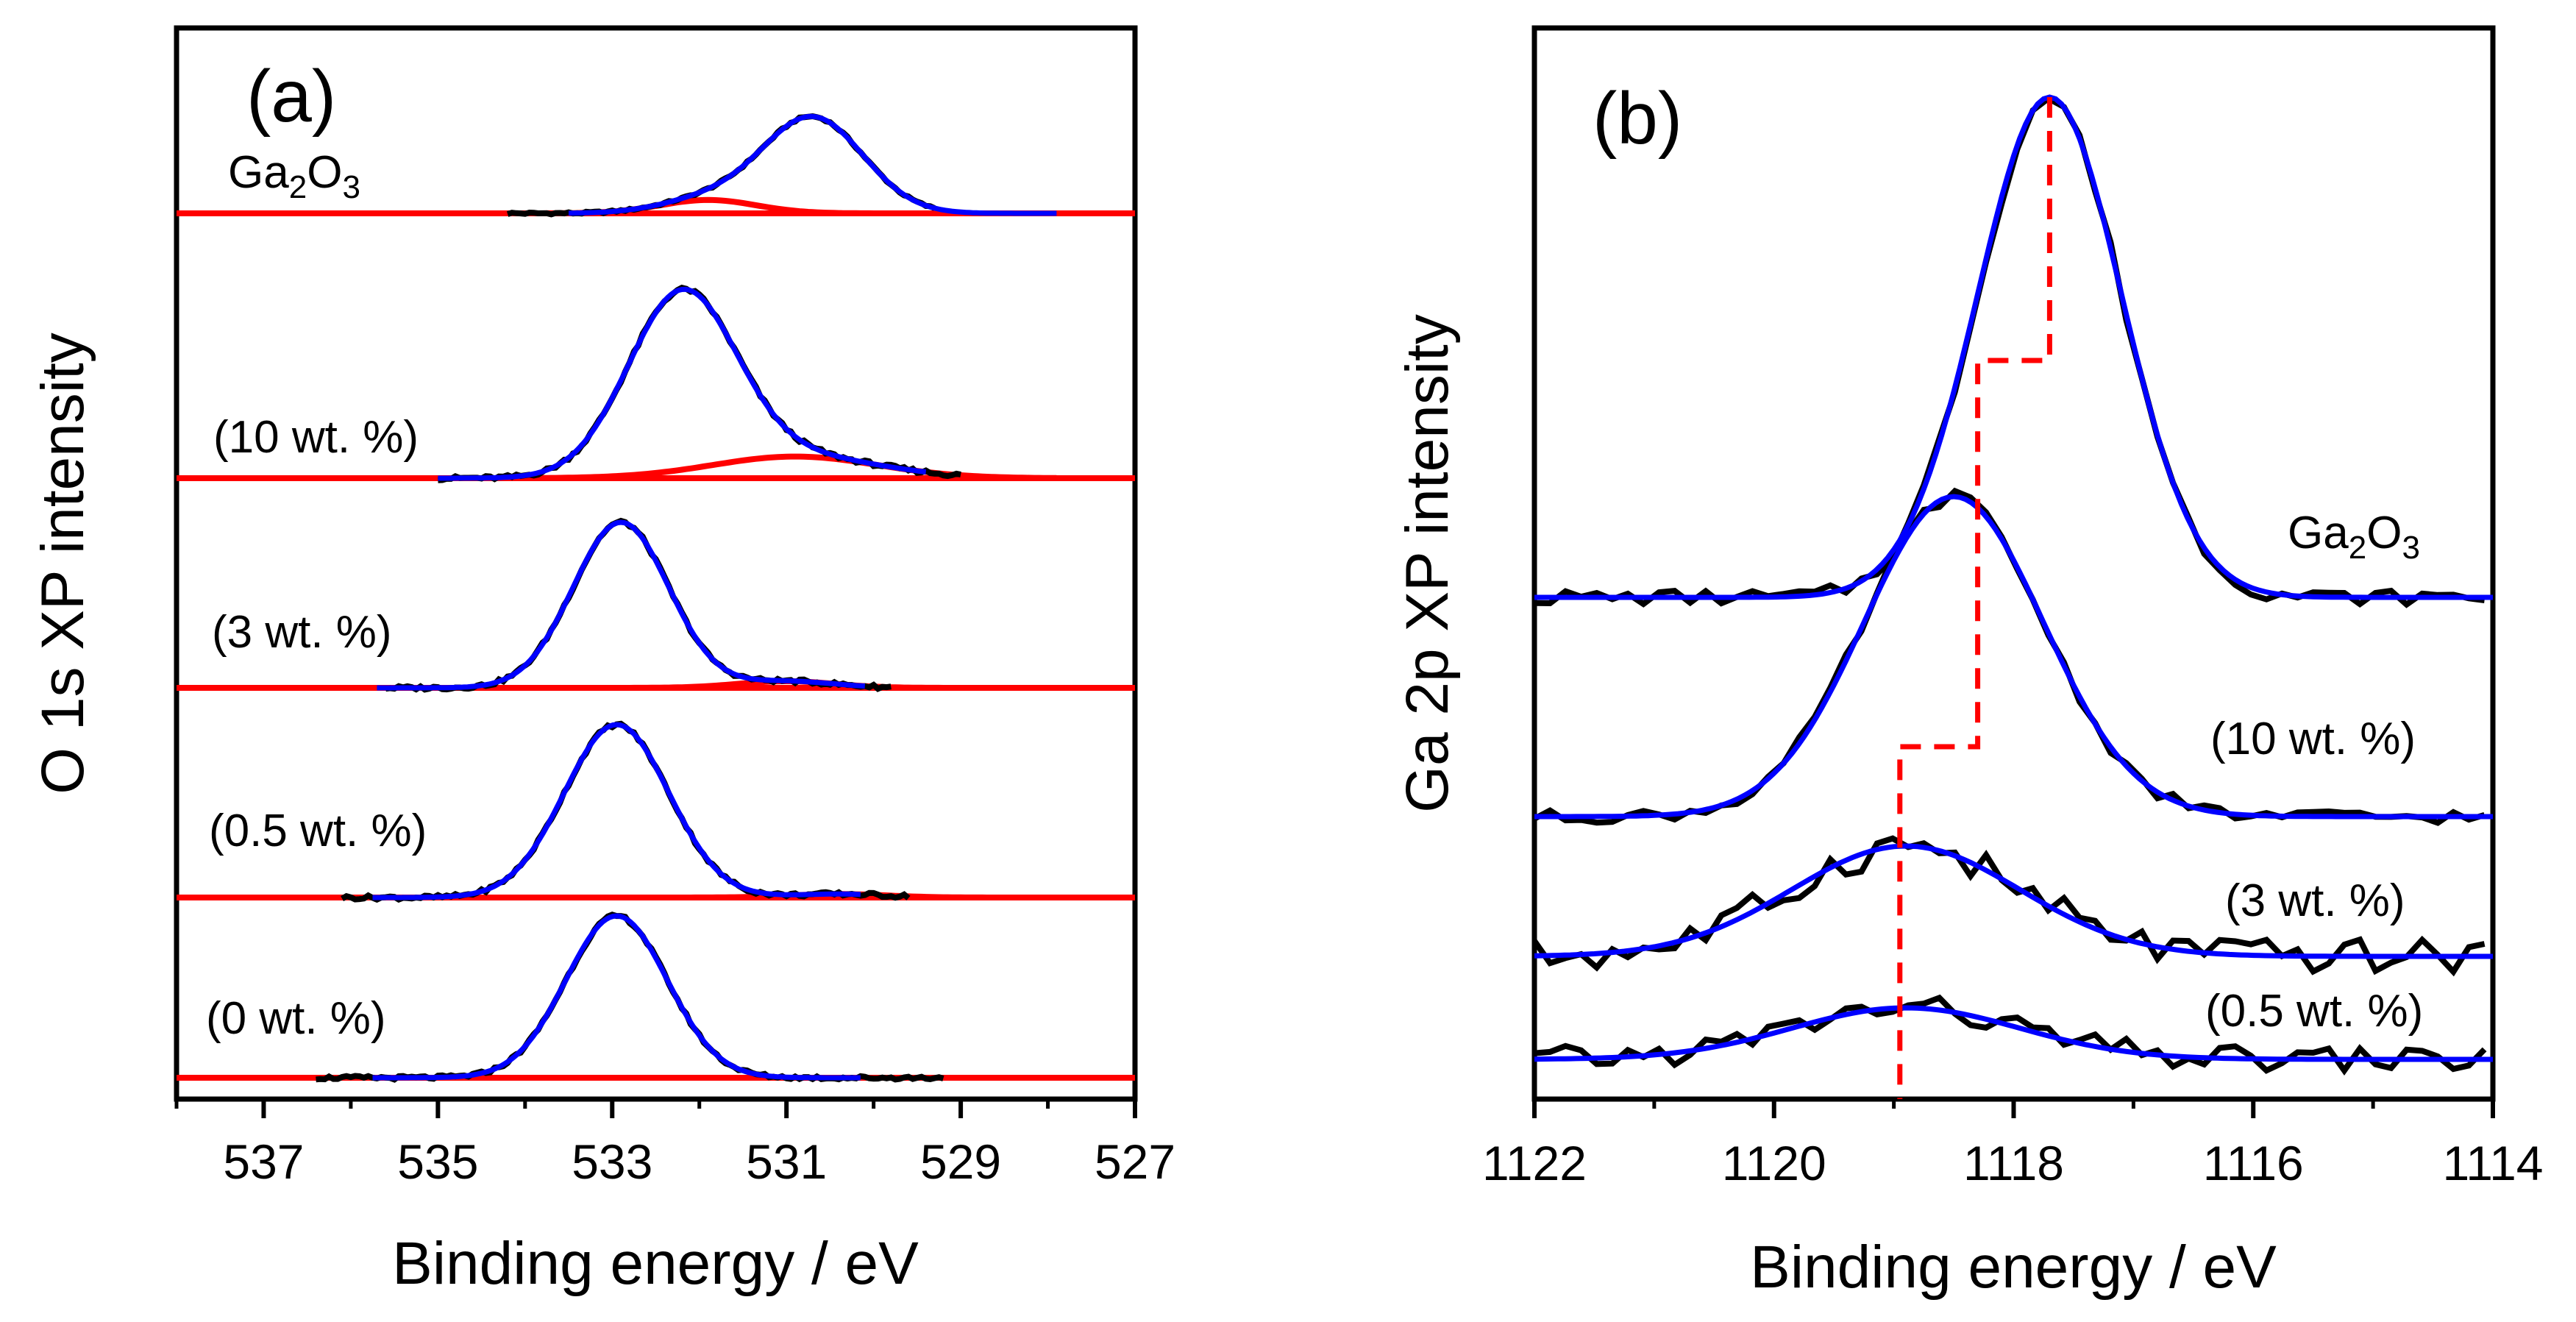  What do you see at coordinates (960, 1161) in the screenshot?
I see `x-tick-label-4: 529` at bounding box center [960, 1161].